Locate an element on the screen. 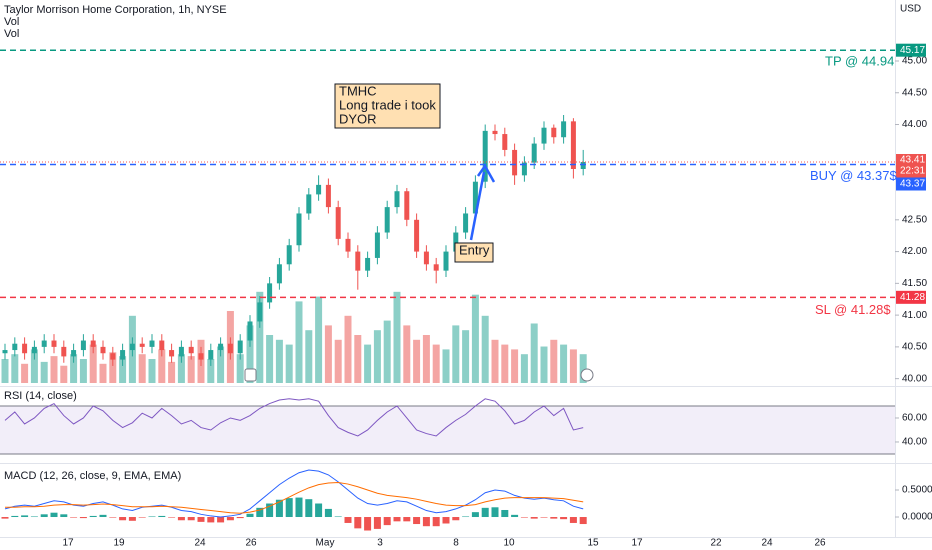 The height and width of the screenshot is (550, 932). level-text: BUY @ 43.37$ is located at coordinates (853, 175).